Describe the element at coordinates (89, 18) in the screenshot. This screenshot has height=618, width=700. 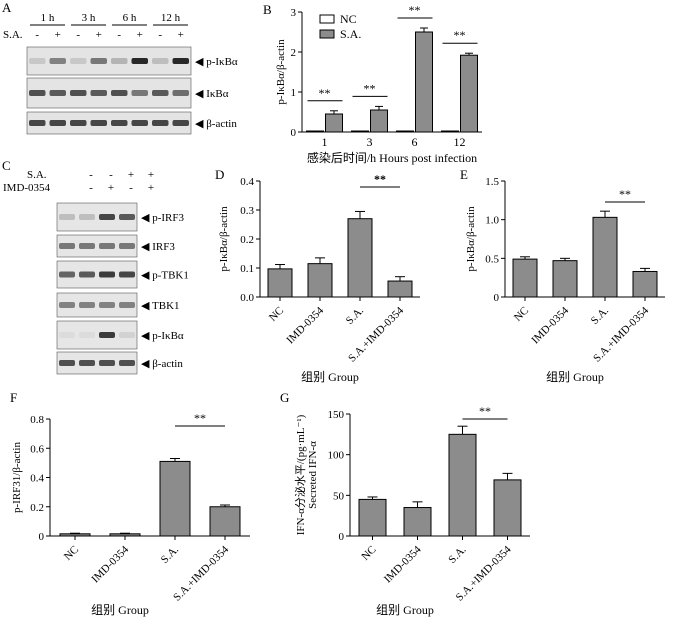
I see `timepoint-label: 3 h` at that location.